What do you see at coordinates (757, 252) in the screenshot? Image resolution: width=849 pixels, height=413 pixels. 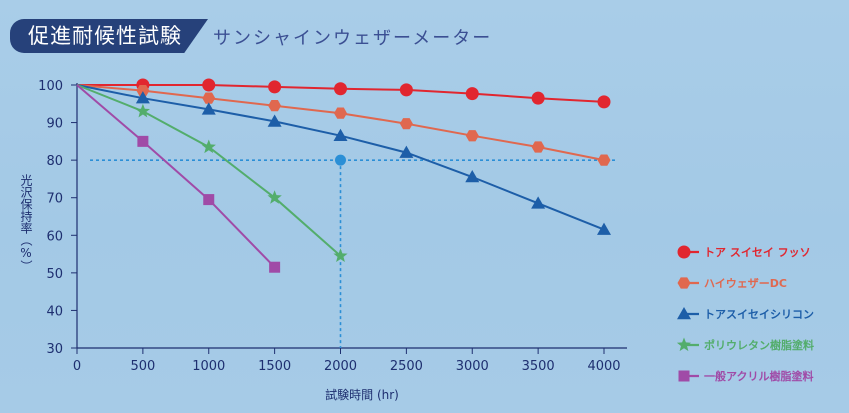 I see `legend-label: トア スイセイ フッソ` at bounding box center [757, 252].